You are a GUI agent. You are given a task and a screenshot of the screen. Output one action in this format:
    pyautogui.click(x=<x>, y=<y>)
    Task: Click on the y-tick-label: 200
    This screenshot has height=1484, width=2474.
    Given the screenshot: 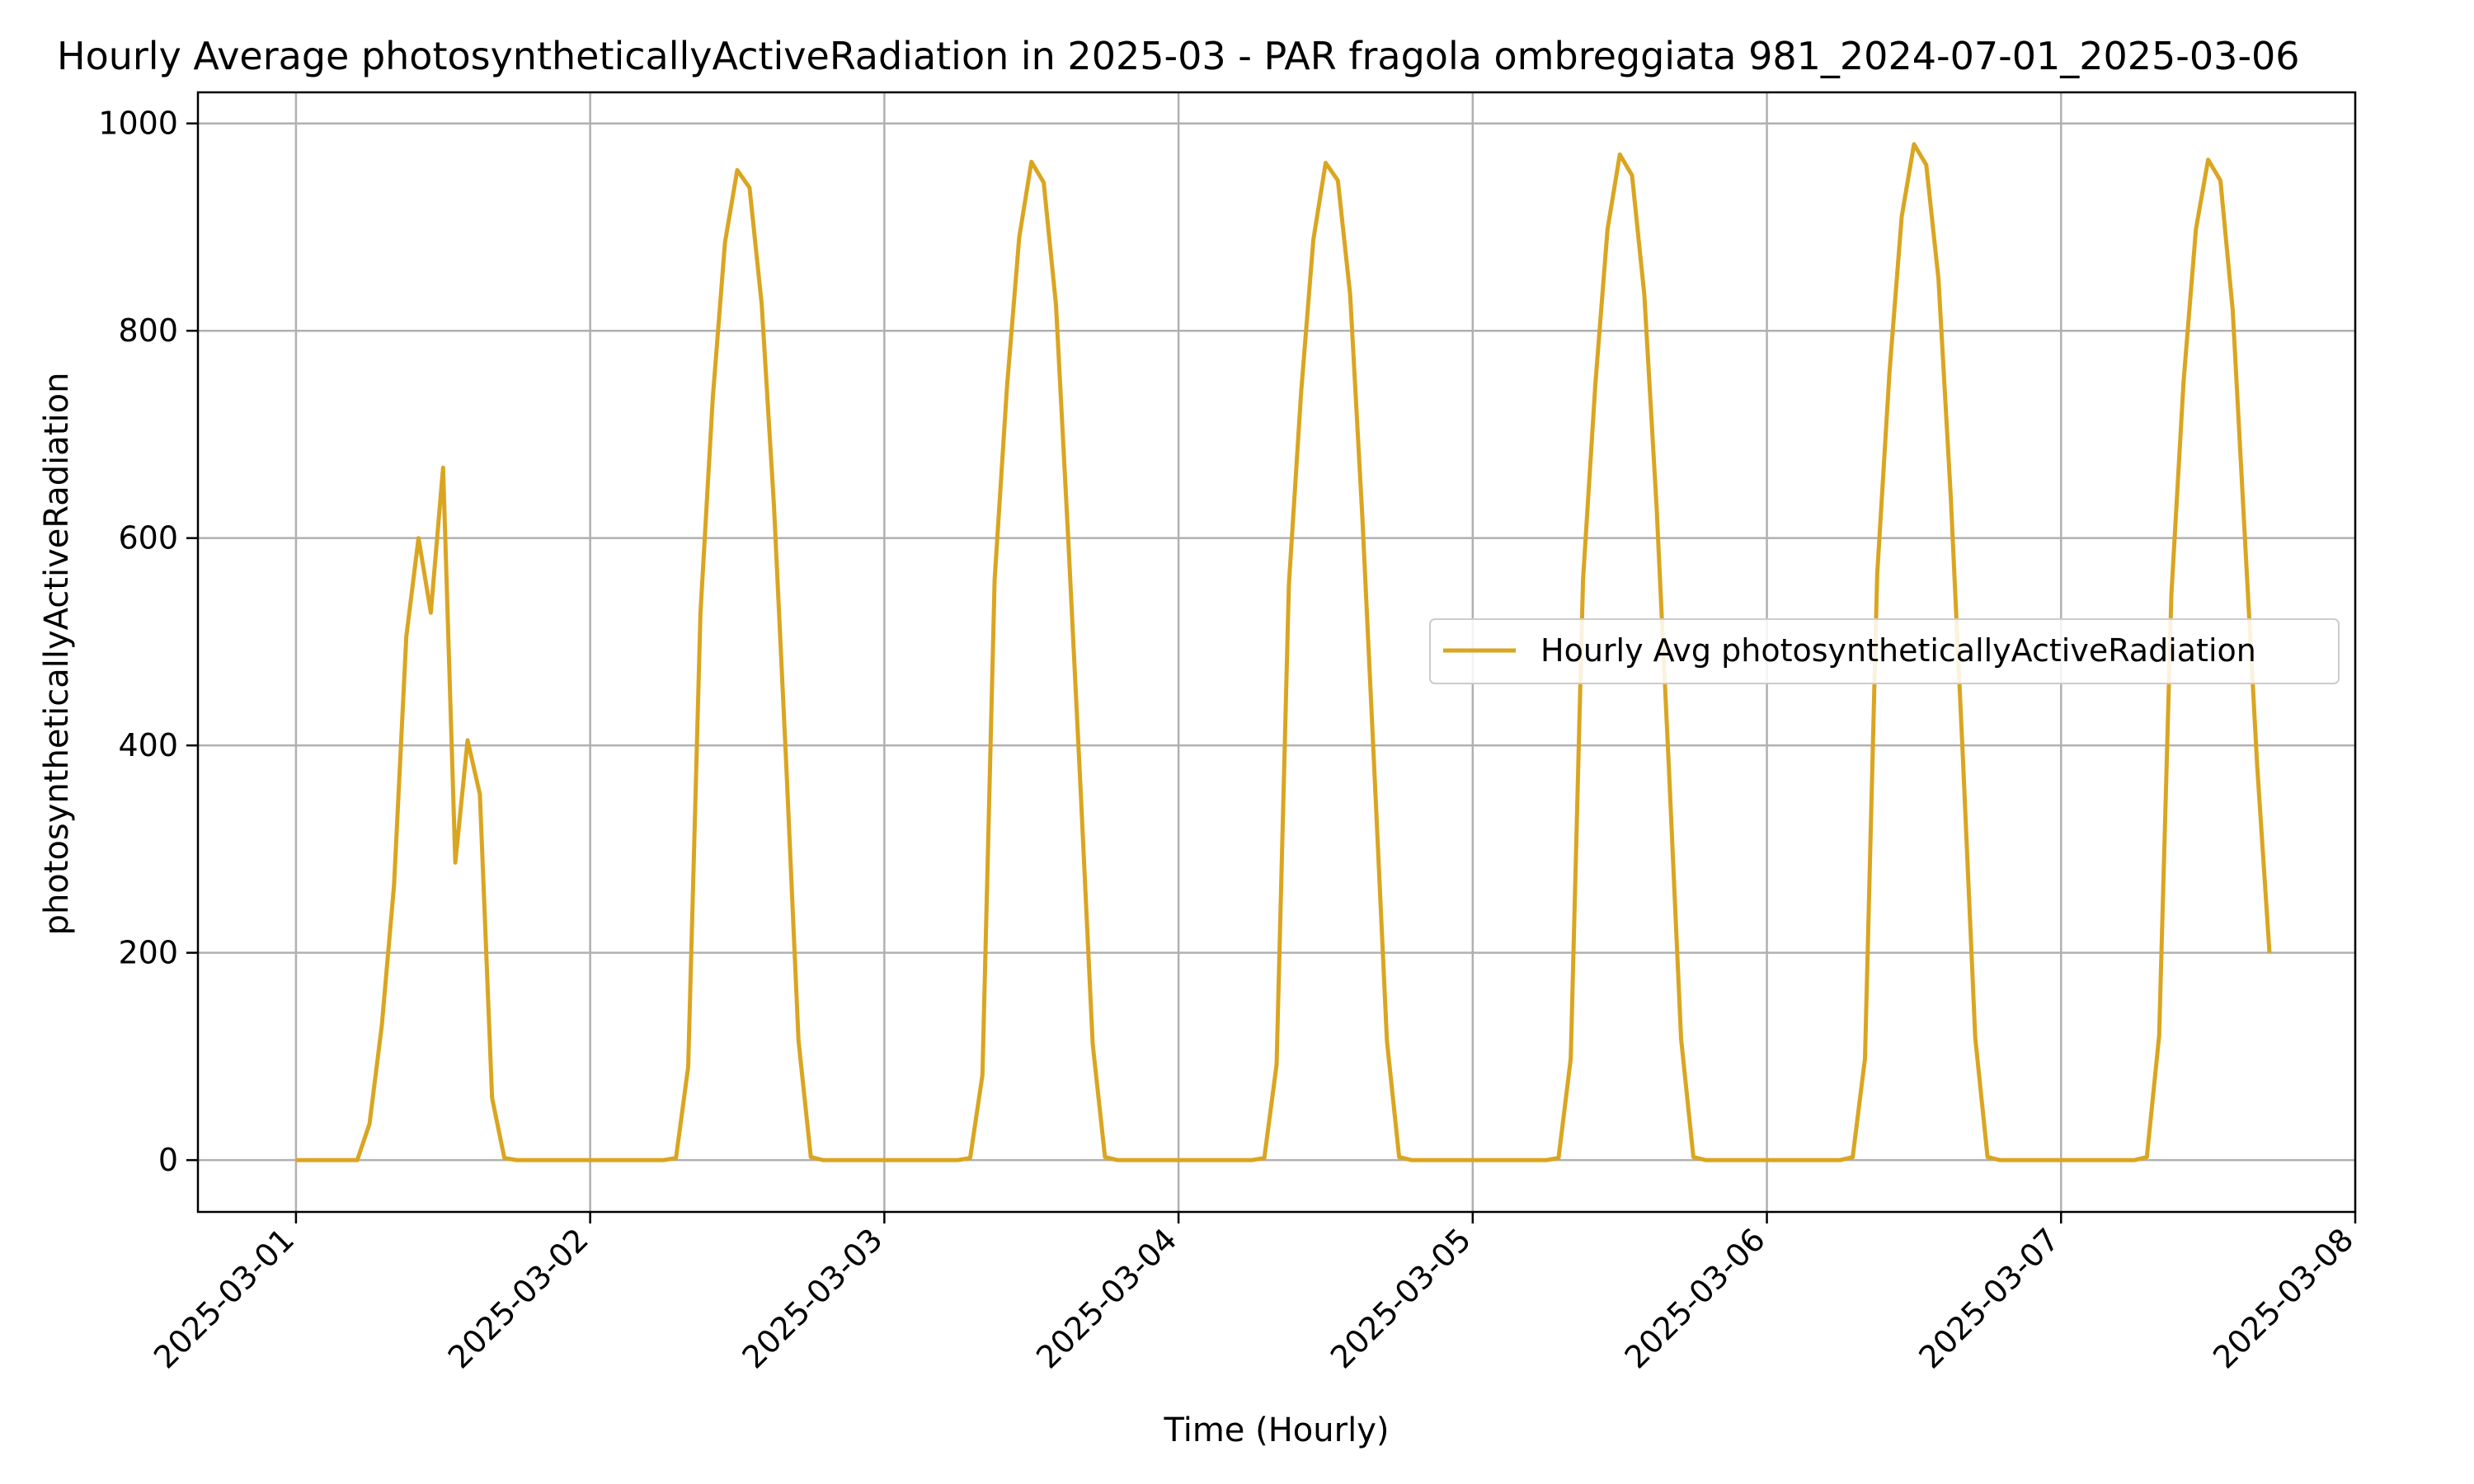 What is the action you would take?
    pyautogui.click(x=148, y=953)
    